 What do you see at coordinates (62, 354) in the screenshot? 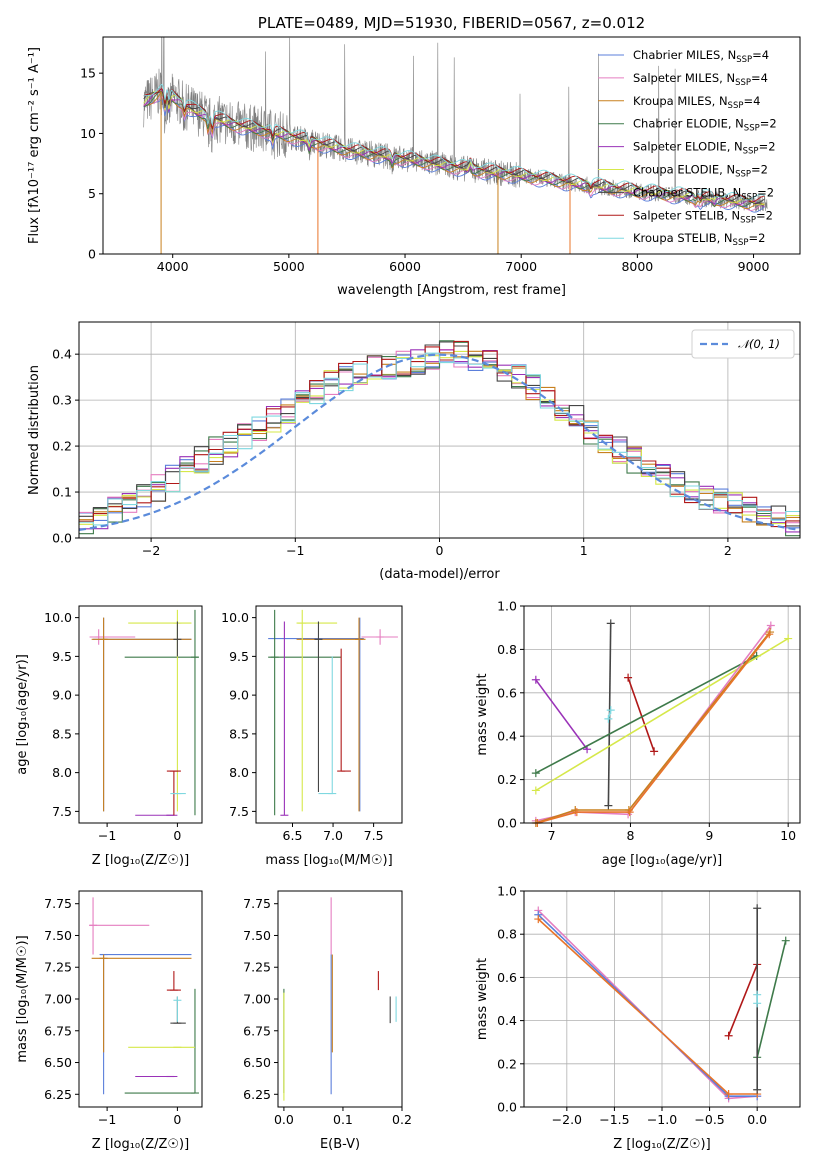
I see `residuals-ytick-label: 0.4` at bounding box center [62, 354].